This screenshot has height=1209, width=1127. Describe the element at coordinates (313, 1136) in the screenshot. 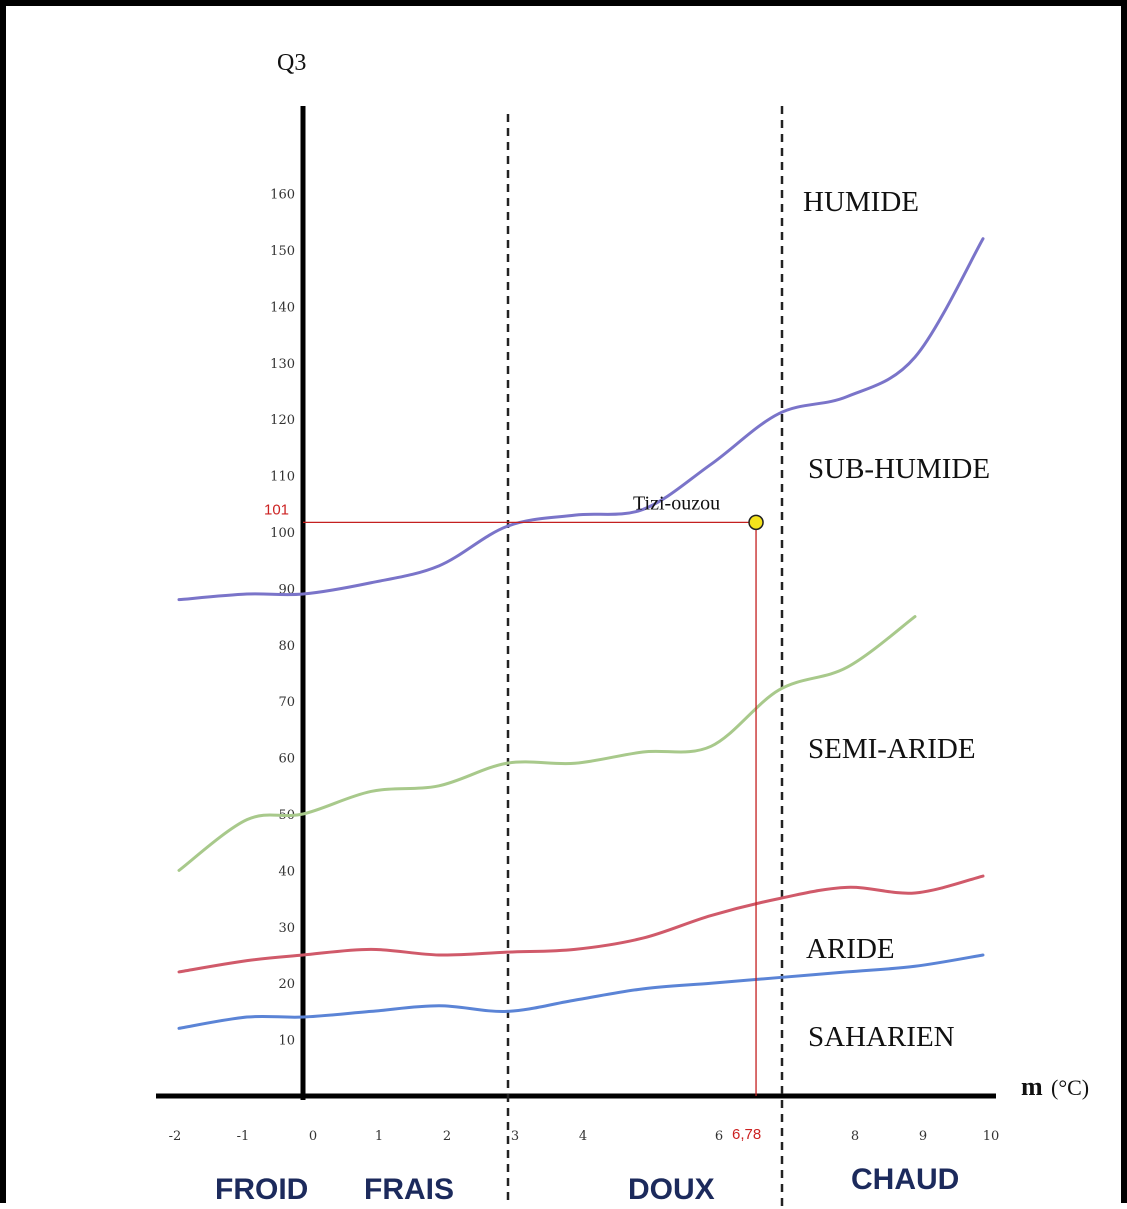

I see `x-tick-label: 0` at that location.